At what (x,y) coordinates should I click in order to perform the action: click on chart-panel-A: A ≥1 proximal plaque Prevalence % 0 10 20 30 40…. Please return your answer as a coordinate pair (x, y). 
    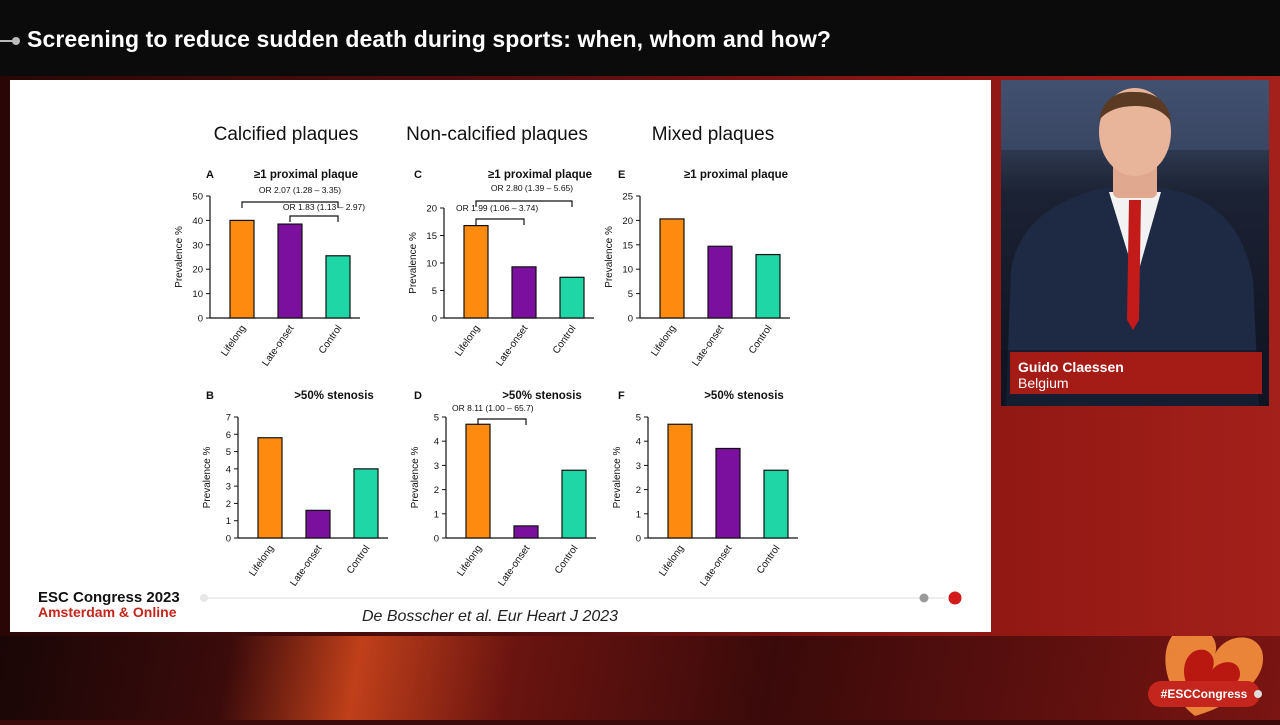
    Looking at the image, I should click on (269, 268).